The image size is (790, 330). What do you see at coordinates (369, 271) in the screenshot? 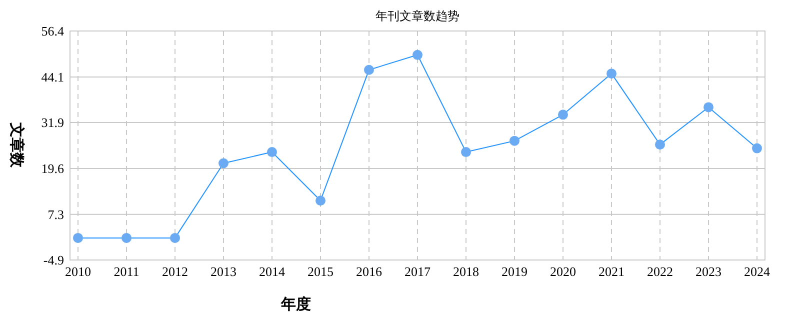
I see `x-tick-label: 2016` at bounding box center [369, 271].